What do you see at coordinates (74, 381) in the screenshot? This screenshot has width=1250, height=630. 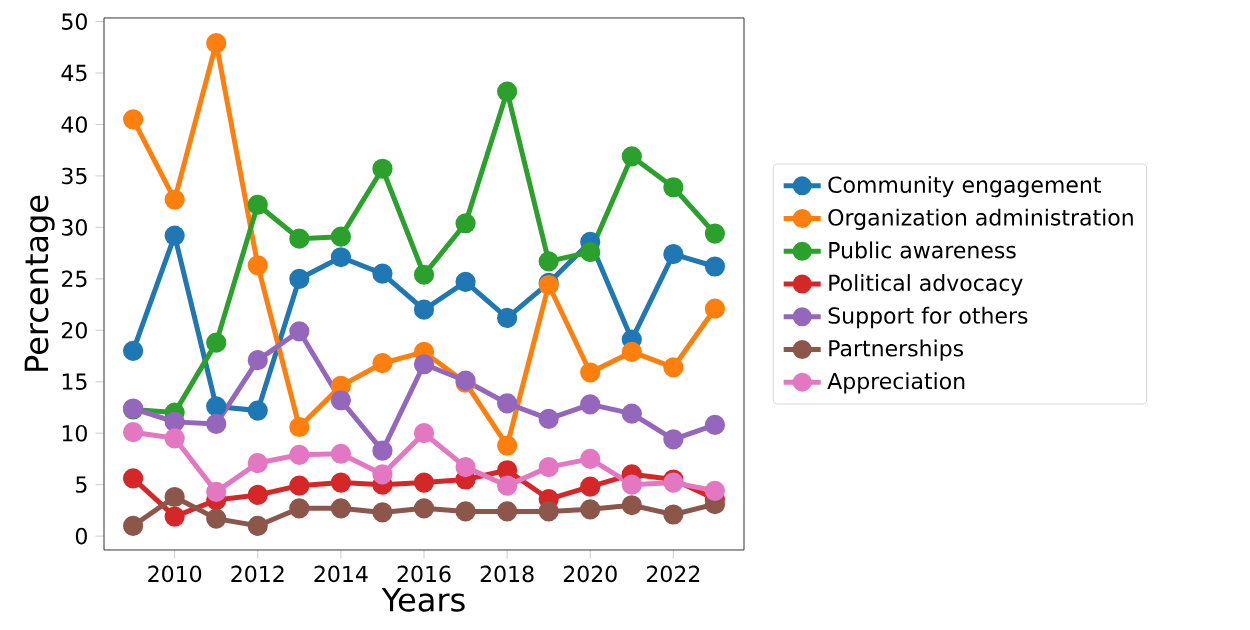 I see `y-tick-label: 15` at bounding box center [74, 381].